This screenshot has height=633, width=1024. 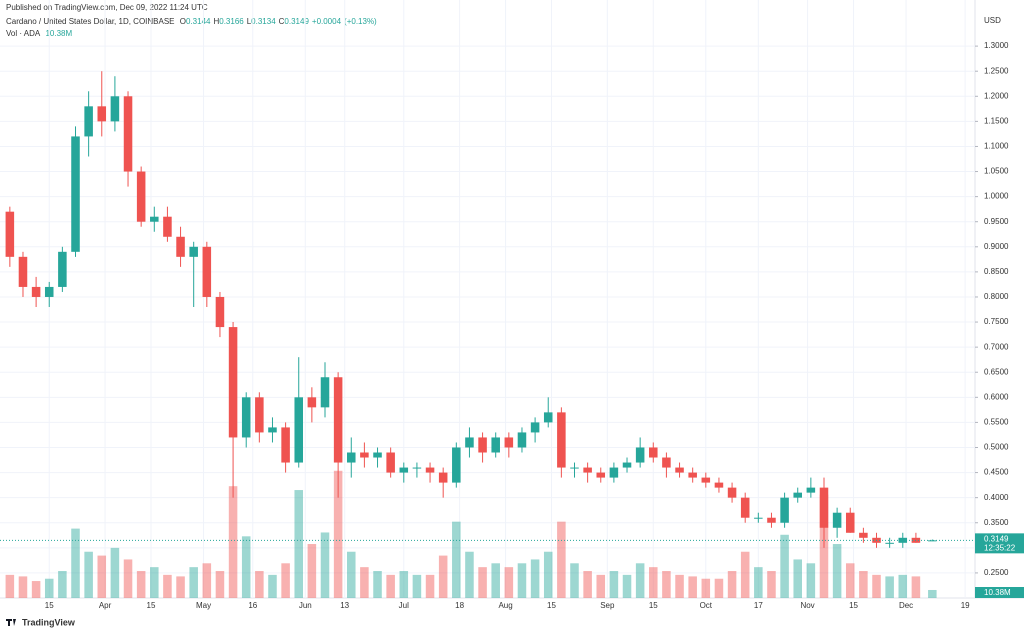 I want to click on ohlc-value: 0.3149, so click(x=296, y=21).